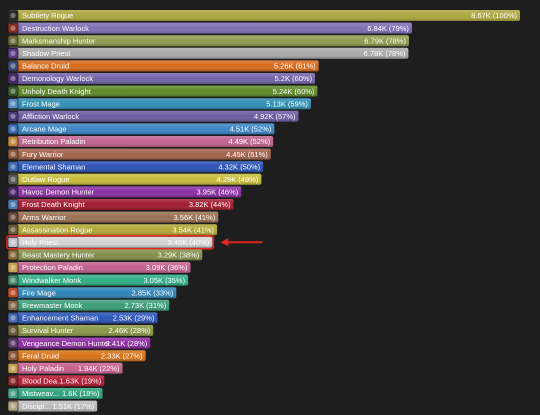 The width and height of the screenshot is (540, 415). What do you see at coordinates (388, 28) in the screenshot?
I see `value-label: 6.84K (79%)` at bounding box center [388, 28].